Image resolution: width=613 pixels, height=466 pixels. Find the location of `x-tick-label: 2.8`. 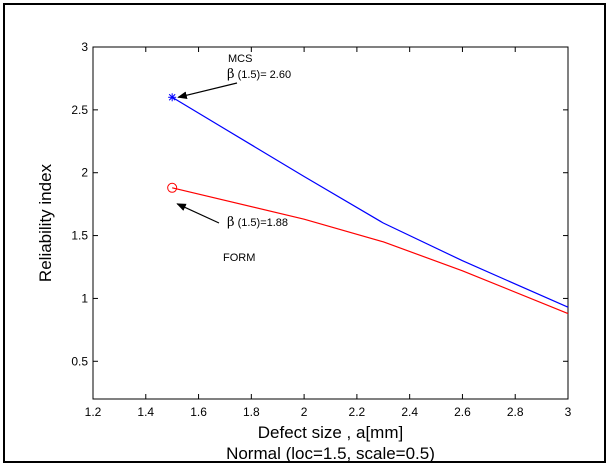

x-tick-label: 2.8 is located at coordinates (515, 412).